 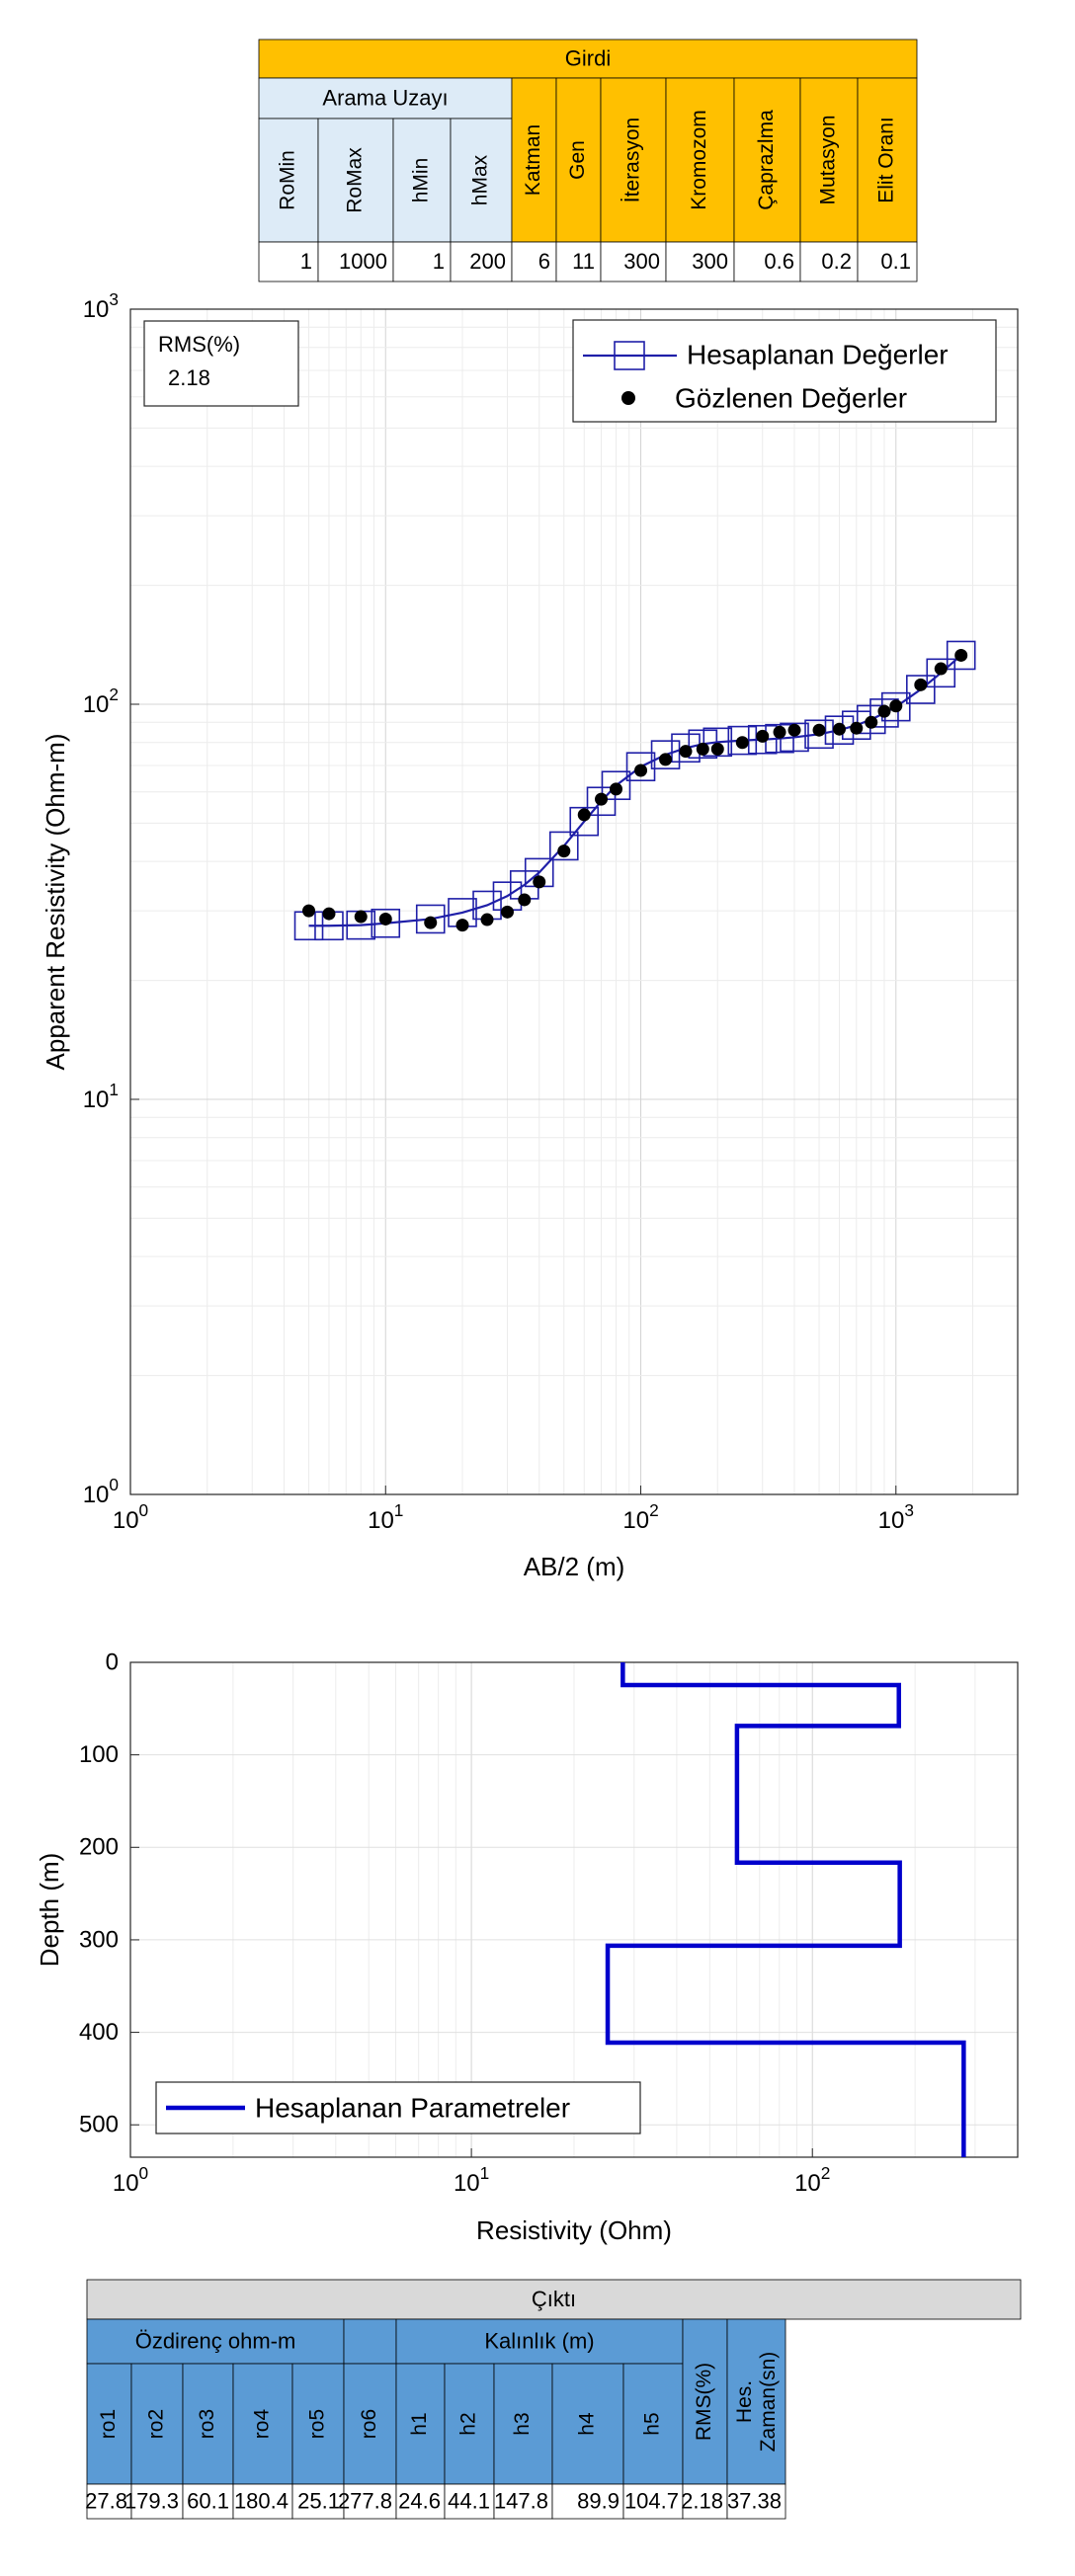 What do you see at coordinates (554, 2299) in the screenshot?
I see `output-table-title: Çıktı` at bounding box center [554, 2299].